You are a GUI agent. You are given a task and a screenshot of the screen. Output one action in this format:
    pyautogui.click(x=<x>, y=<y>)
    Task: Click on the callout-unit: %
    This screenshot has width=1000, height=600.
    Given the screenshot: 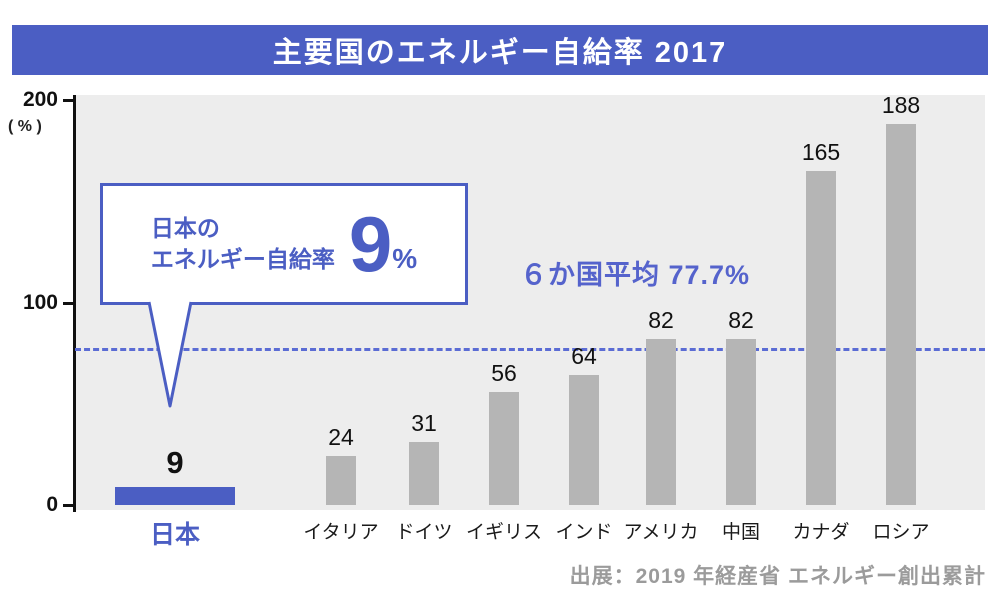 What is the action you would take?
    pyautogui.click(x=405, y=259)
    